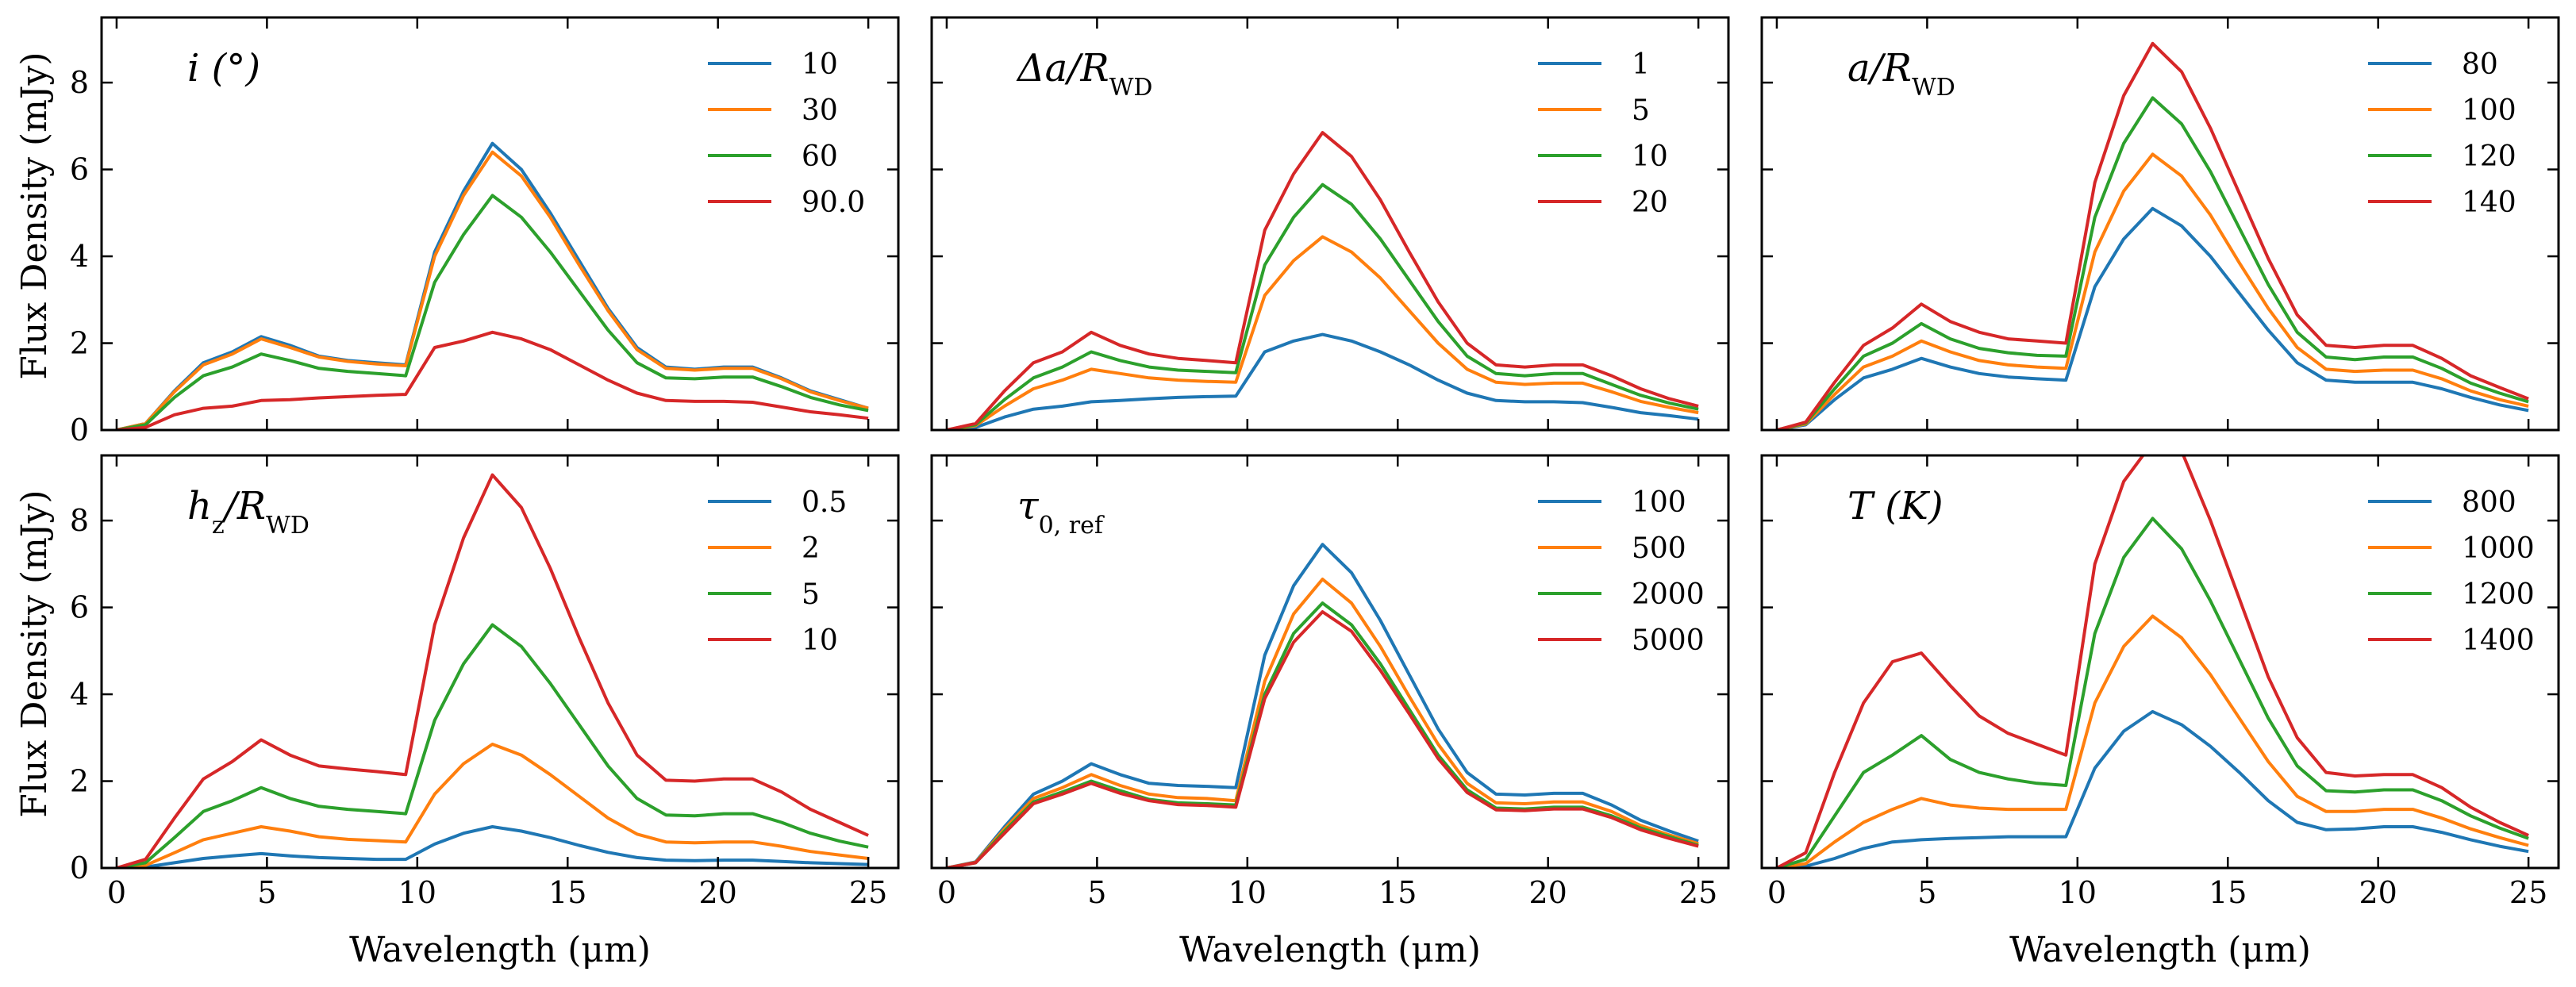  What do you see at coordinates (2498, 640) in the screenshot?
I see `legend-label: 1400` at bounding box center [2498, 640].